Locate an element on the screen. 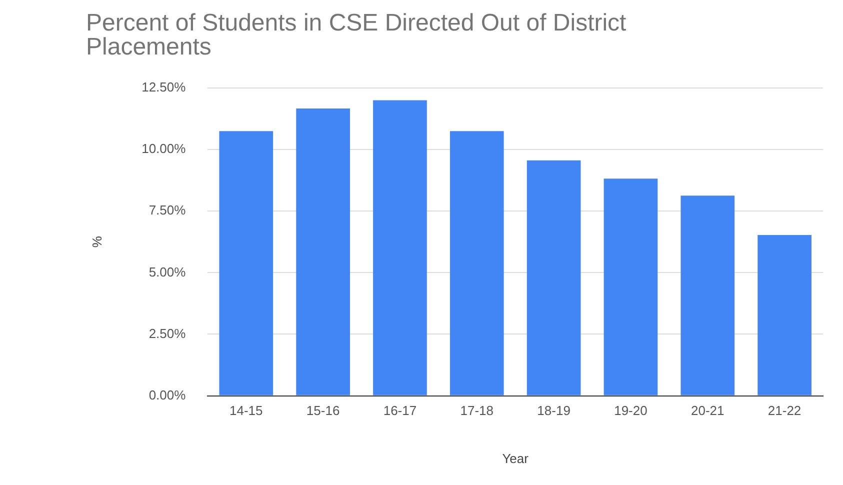  x-tick-label: 20-21 is located at coordinates (707, 410).